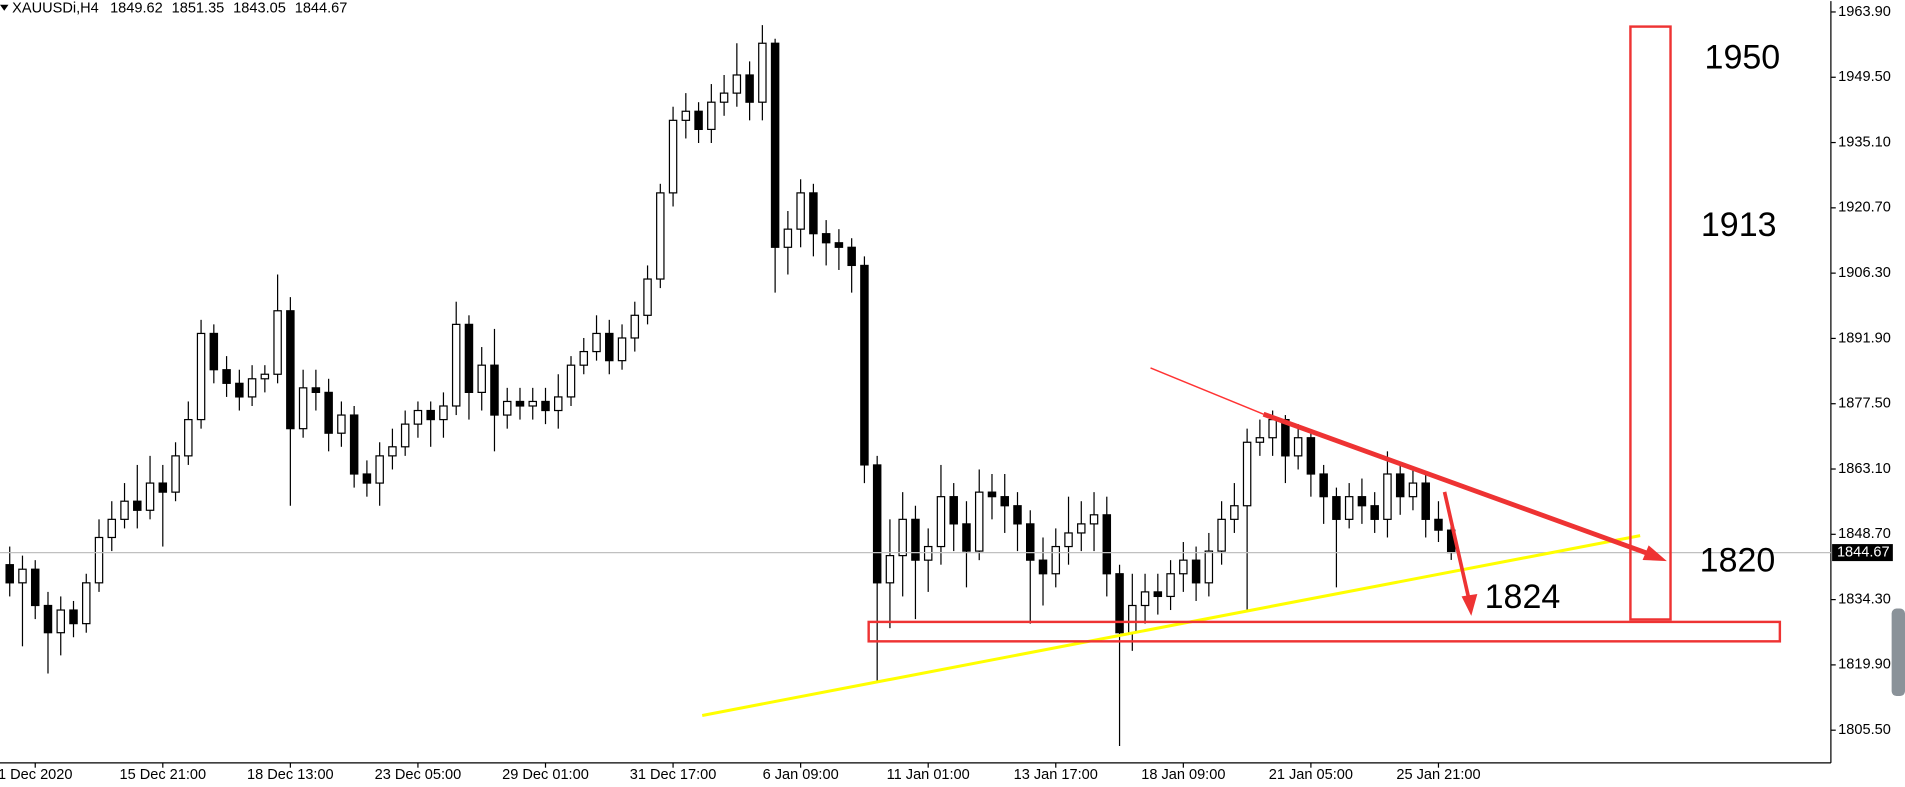 This screenshot has height=787, width=1905. What do you see at coordinates (418, 775) in the screenshot?
I see `x-tick-label: 23 Dec 05:00` at bounding box center [418, 775].